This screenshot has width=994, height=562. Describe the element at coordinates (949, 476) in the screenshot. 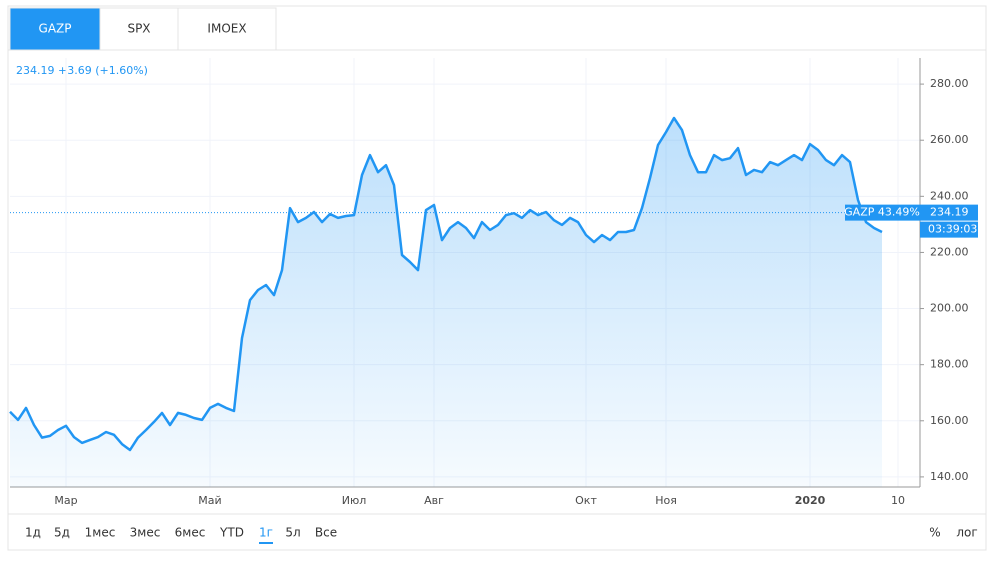

I see `y-tick-label: 140.00` at that location.